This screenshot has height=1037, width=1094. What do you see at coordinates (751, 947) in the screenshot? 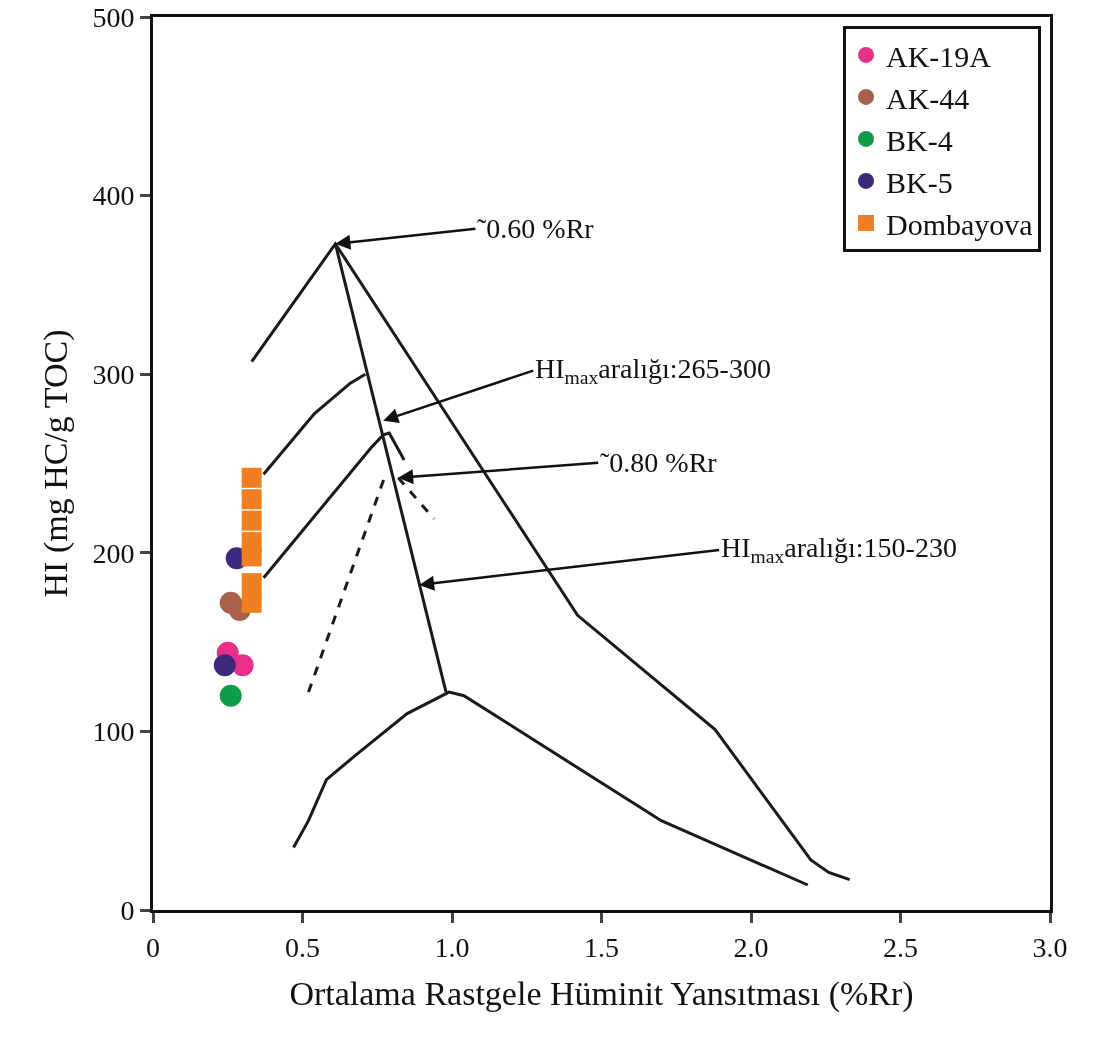
I see `x-tick-label: 2.0` at bounding box center [751, 947].